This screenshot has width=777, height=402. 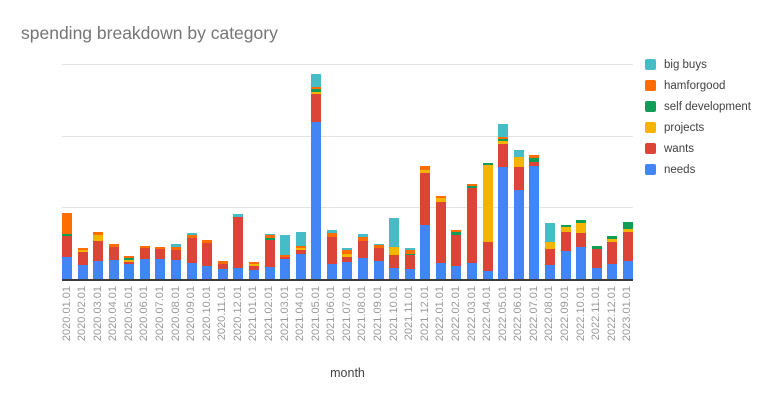 I want to click on bar-segment-needs-2021.09.01, so click(x=378, y=270).